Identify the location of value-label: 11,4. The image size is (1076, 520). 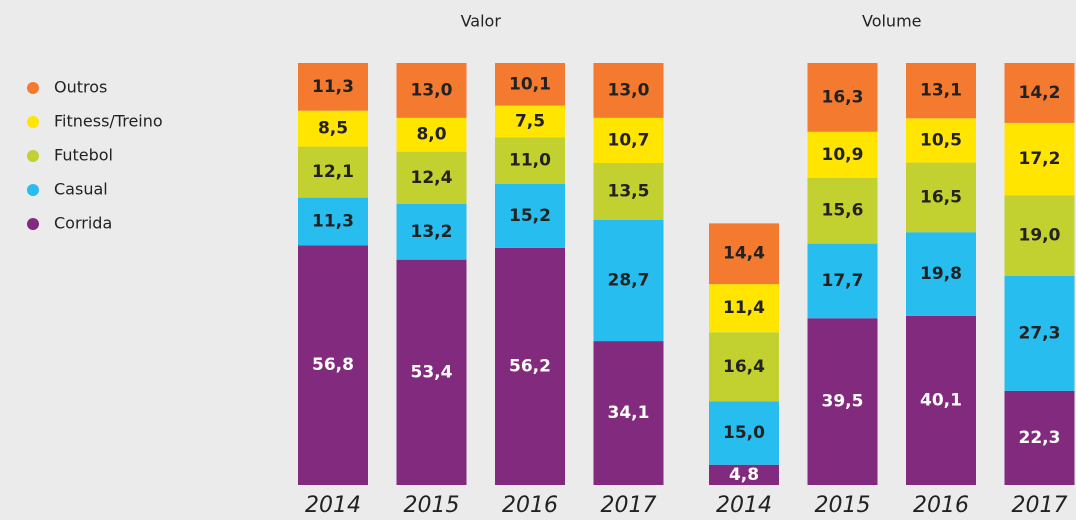
(744, 308).